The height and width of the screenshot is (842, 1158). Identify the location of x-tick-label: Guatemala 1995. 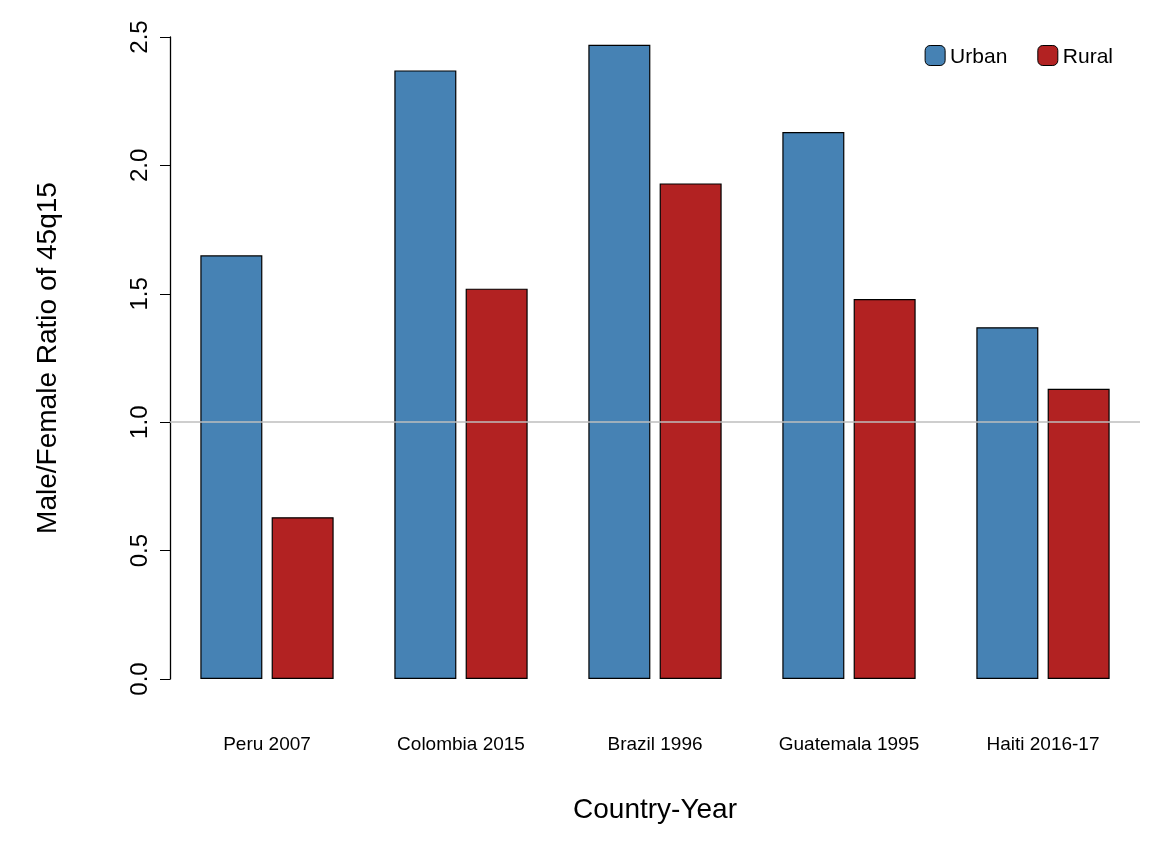
(849, 743).